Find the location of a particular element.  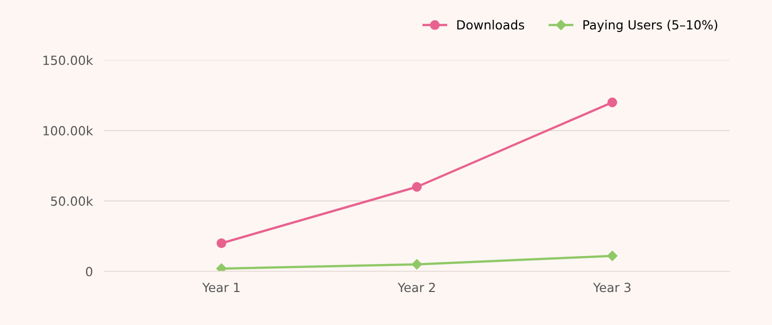

x-tick-label: Year 3 is located at coordinates (611, 287).